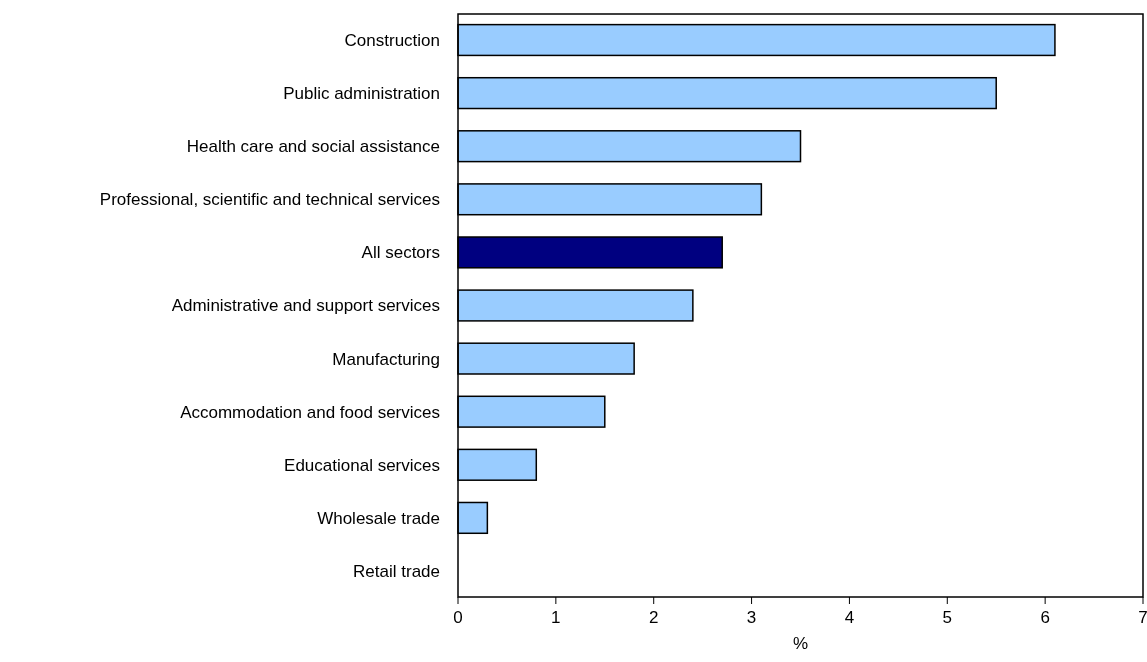 This screenshot has height=662, width=1147. I want to click on x-tick-label: 6, so click(1045, 617).